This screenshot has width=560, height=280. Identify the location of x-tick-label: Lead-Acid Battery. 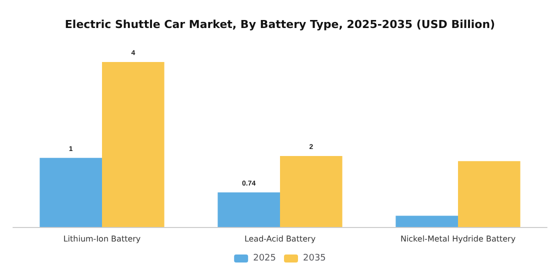
(280, 239).